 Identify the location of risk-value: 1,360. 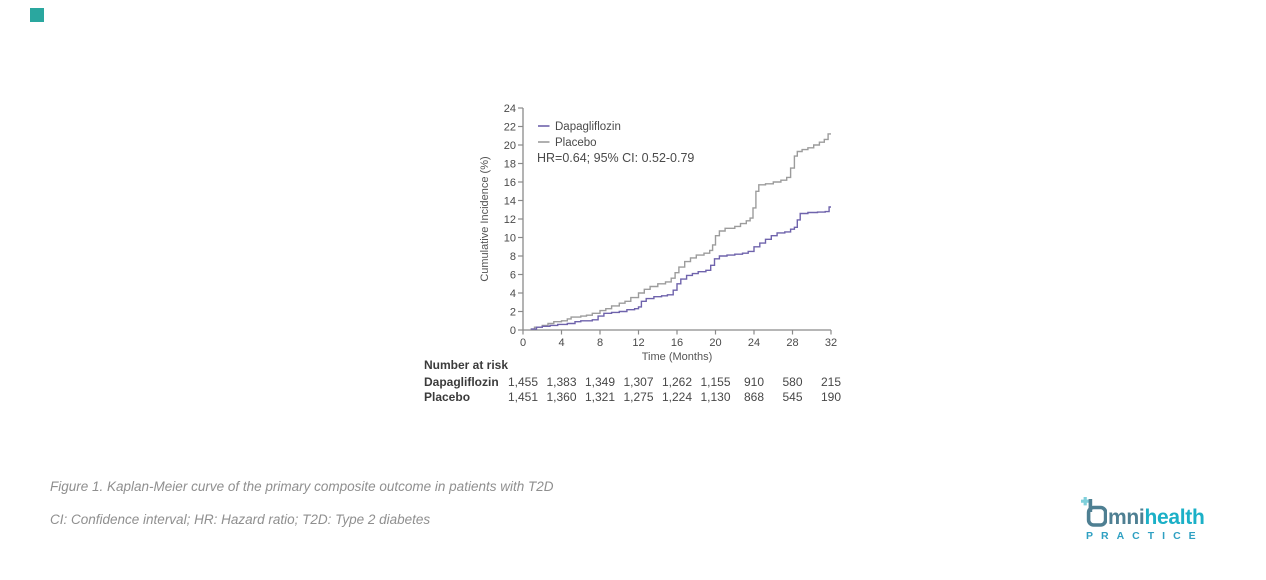
(561, 397).